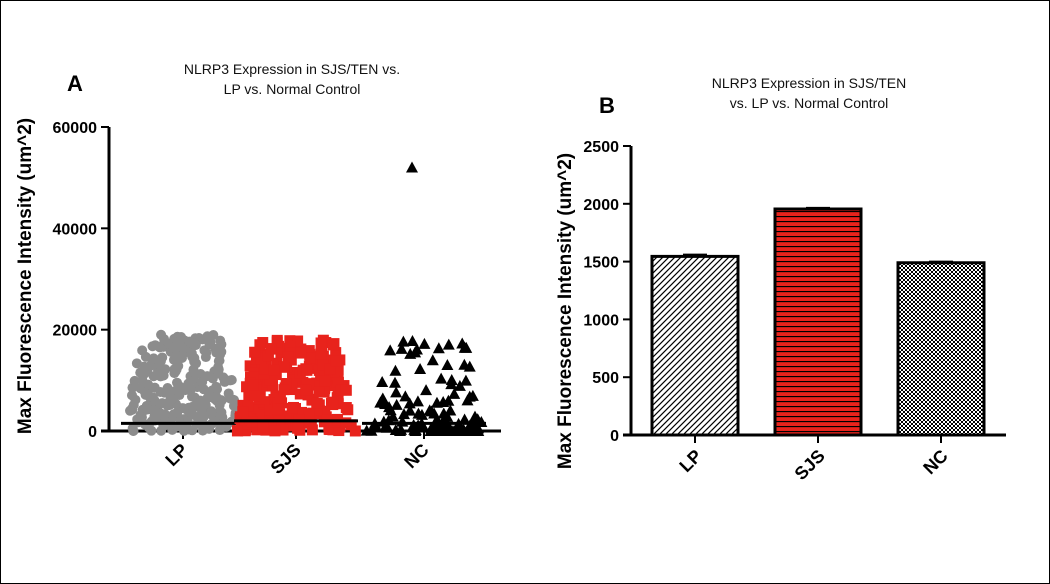 This screenshot has width=1050, height=584. Describe the element at coordinates (941, 349) in the screenshot. I see `chart-b-bar-nc` at that location.